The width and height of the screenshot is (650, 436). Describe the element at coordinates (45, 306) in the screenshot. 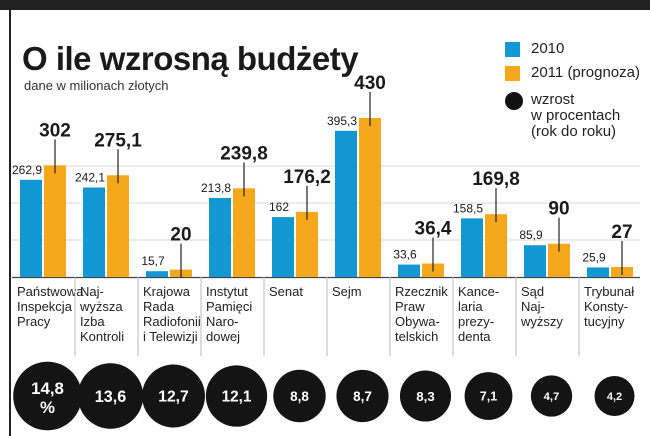

I see `category-label-0-line-2: Inspekcja` at that location.